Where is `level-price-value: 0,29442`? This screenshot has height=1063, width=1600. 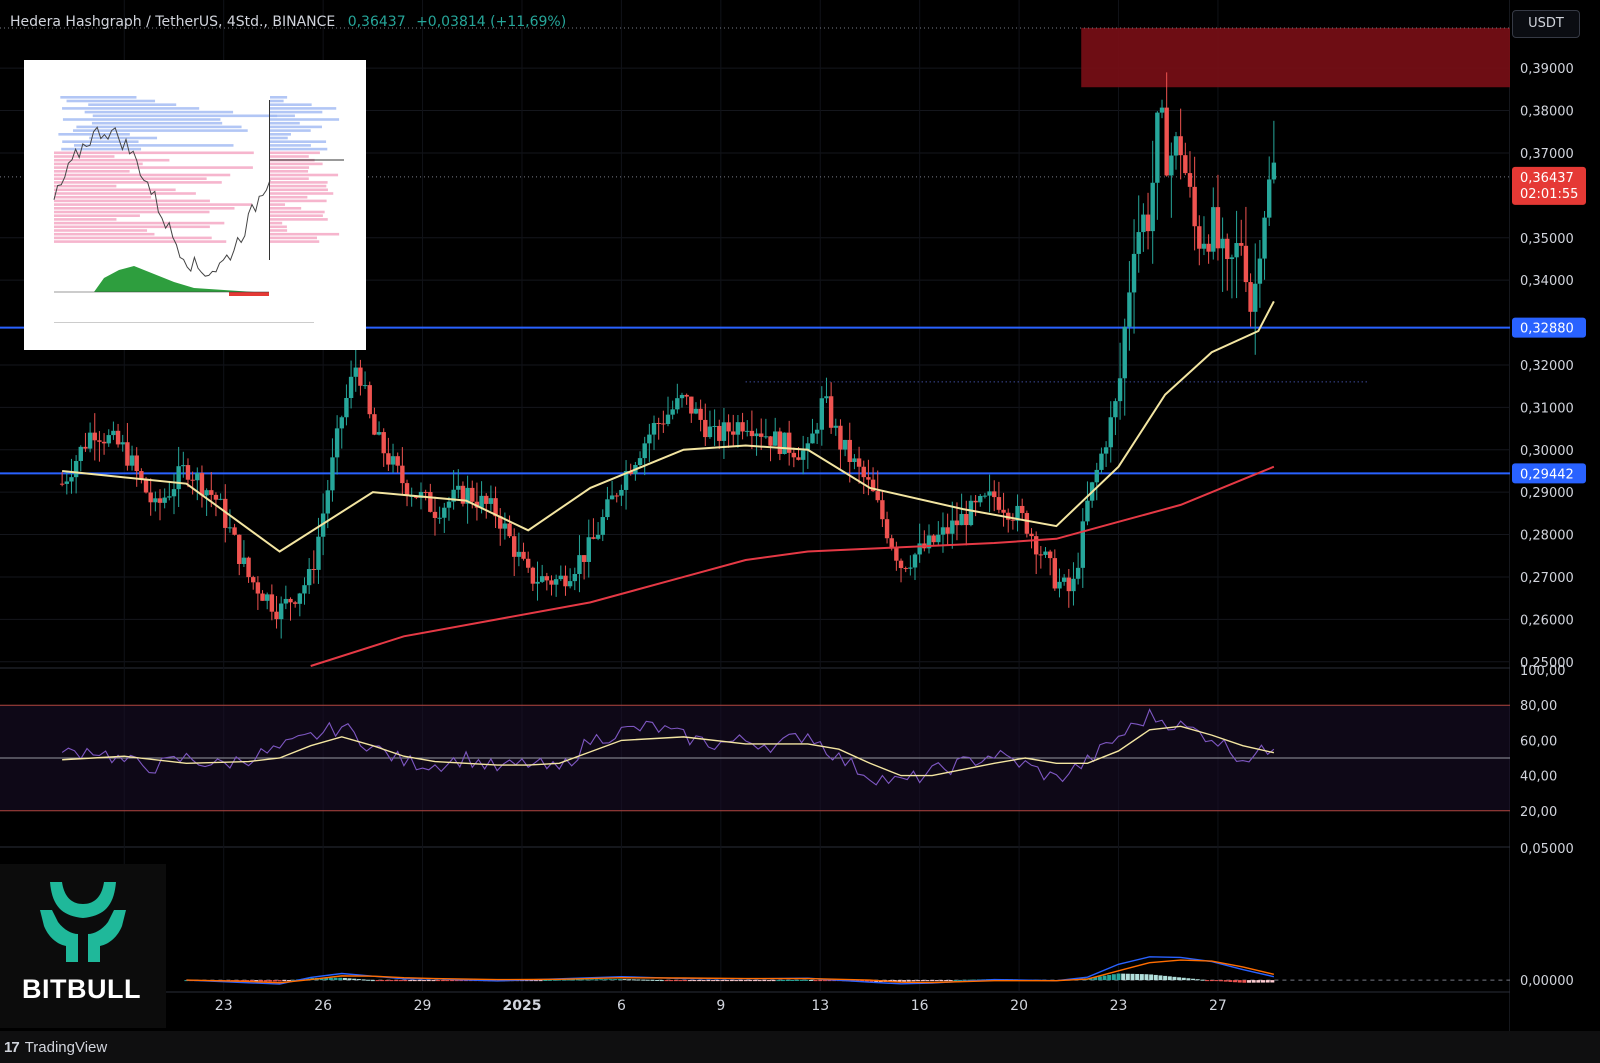 level-price-value: 0,29442 is located at coordinates (1547, 474).